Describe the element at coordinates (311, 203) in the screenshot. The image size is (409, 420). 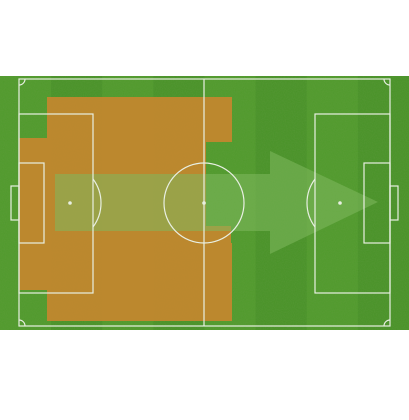
I see `right-penalty-arc` at that location.